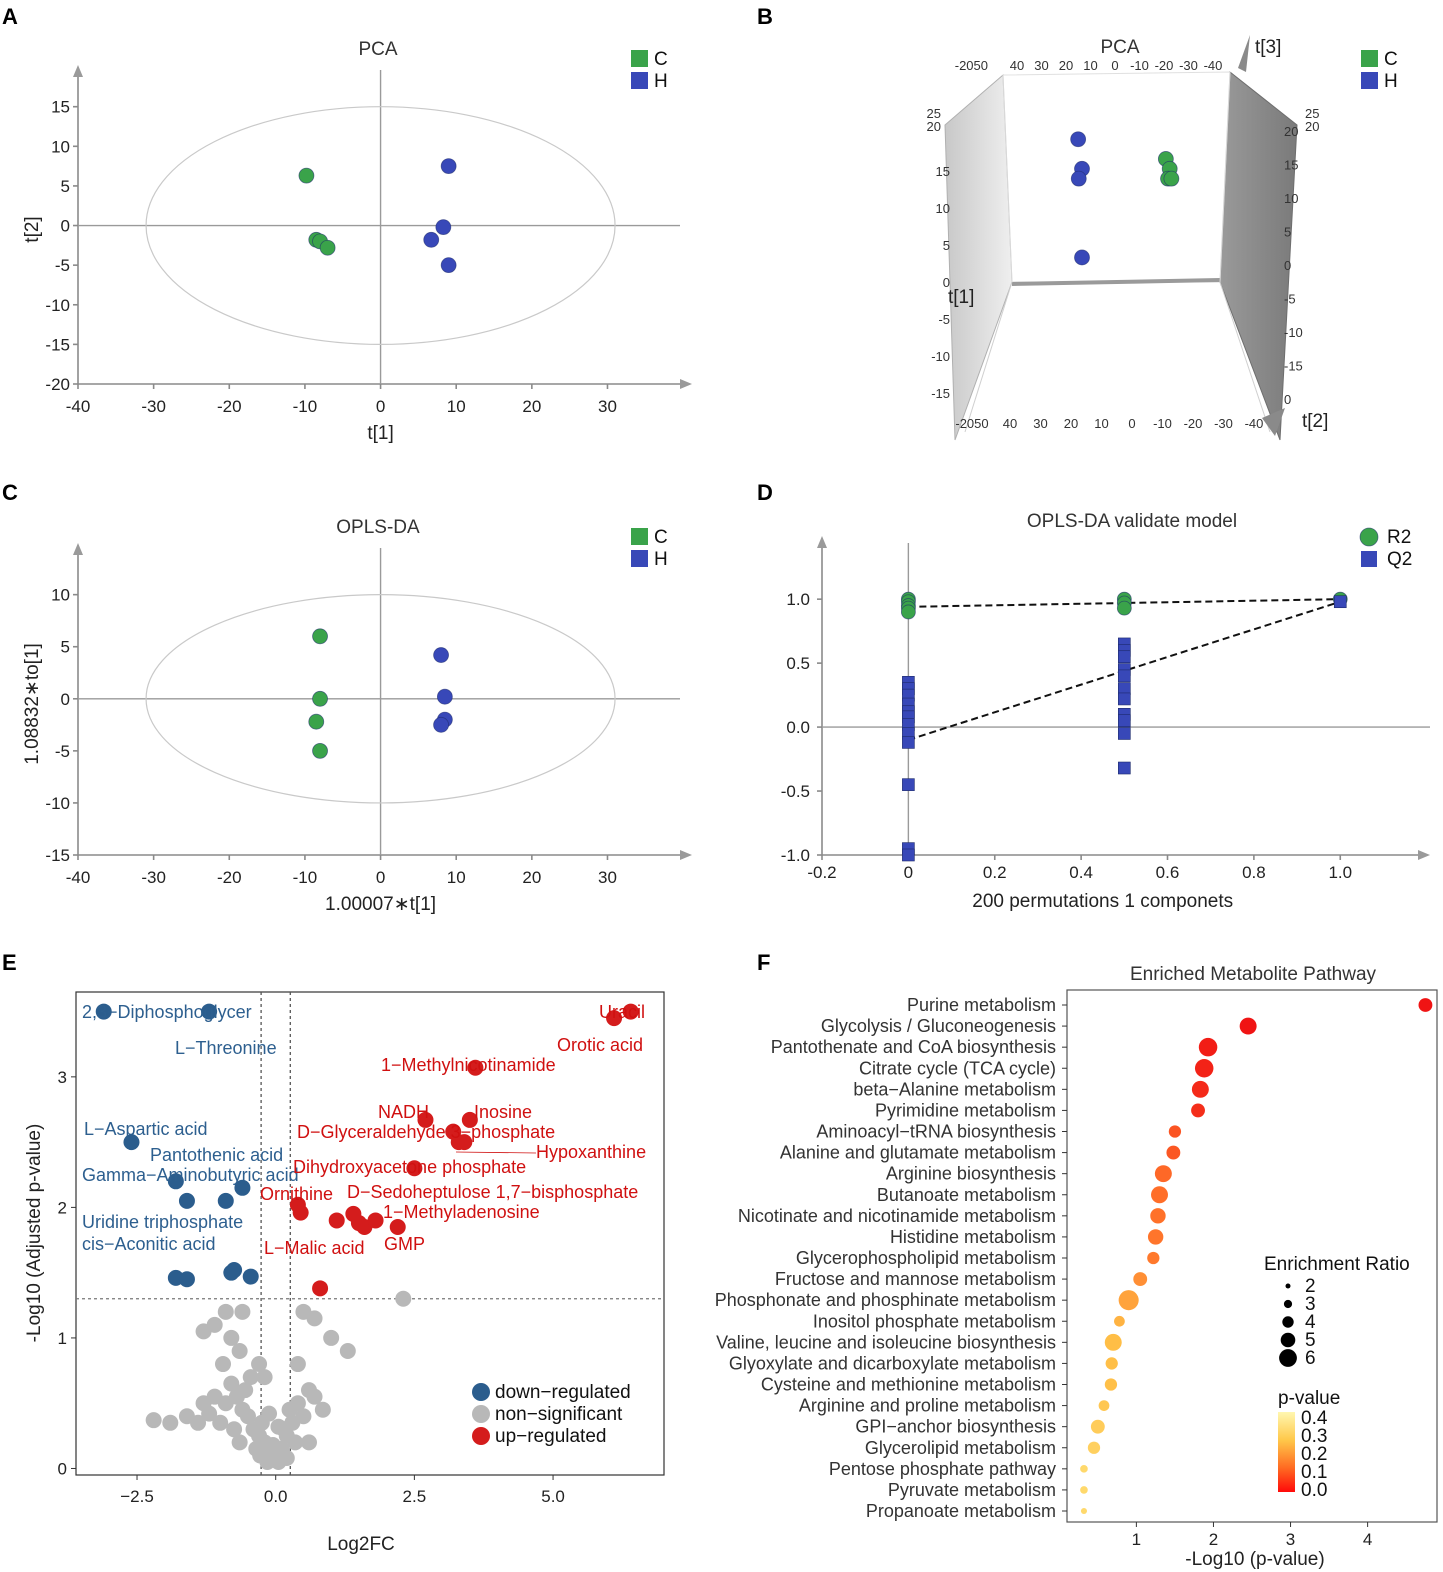  What do you see at coordinates (940, 356) in the screenshot?
I see `left-tick-label: -10` at bounding box center [940, 356].